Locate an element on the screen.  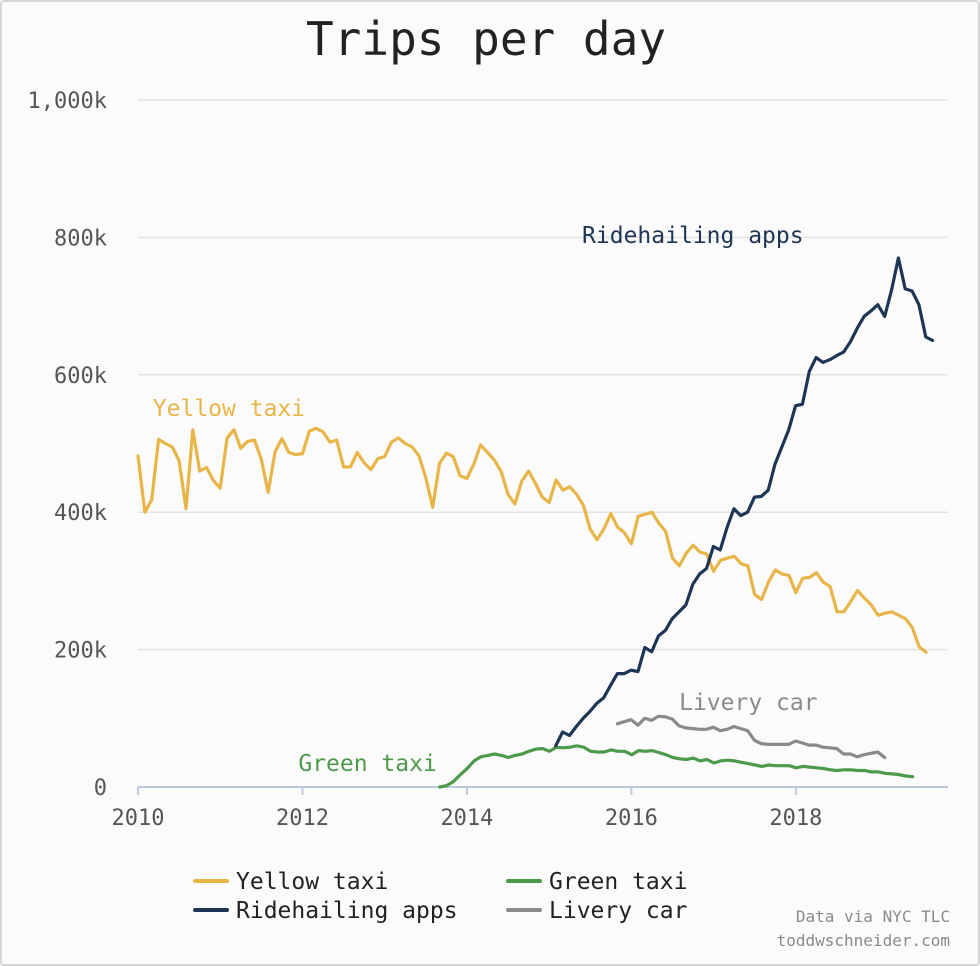
y-tick-label: 400k is located at coordinates (80, 513).